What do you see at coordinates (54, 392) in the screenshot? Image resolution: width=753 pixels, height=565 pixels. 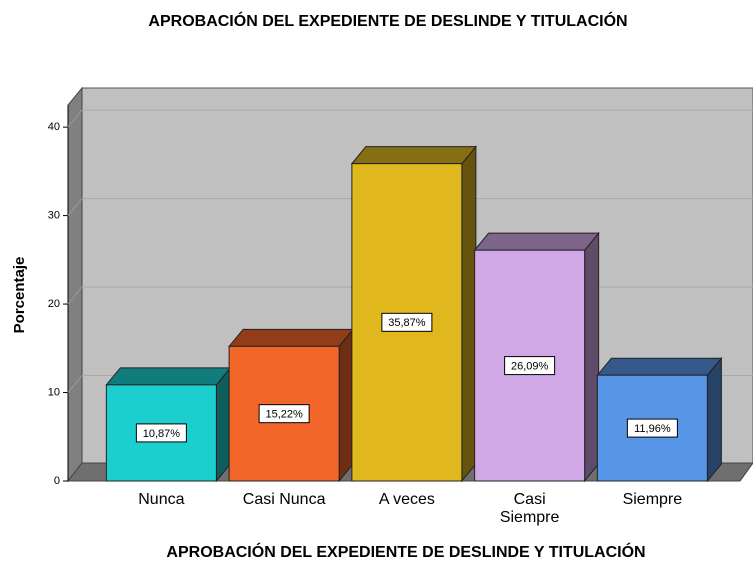 I see `y-tick-label: 10` at bounding box center [54, 392].